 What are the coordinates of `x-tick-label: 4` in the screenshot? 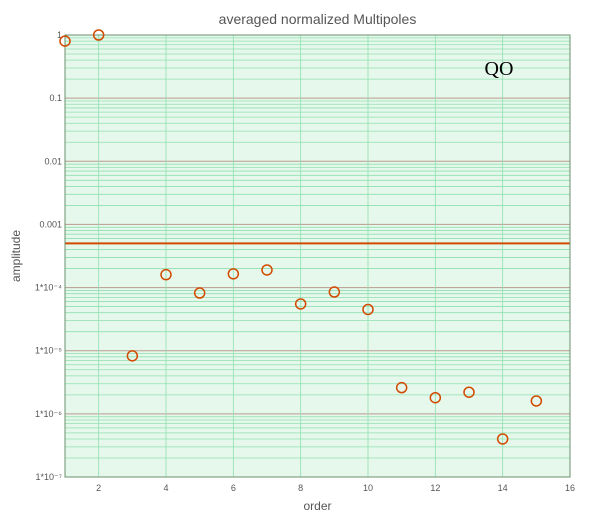 It's located at (165, 488).